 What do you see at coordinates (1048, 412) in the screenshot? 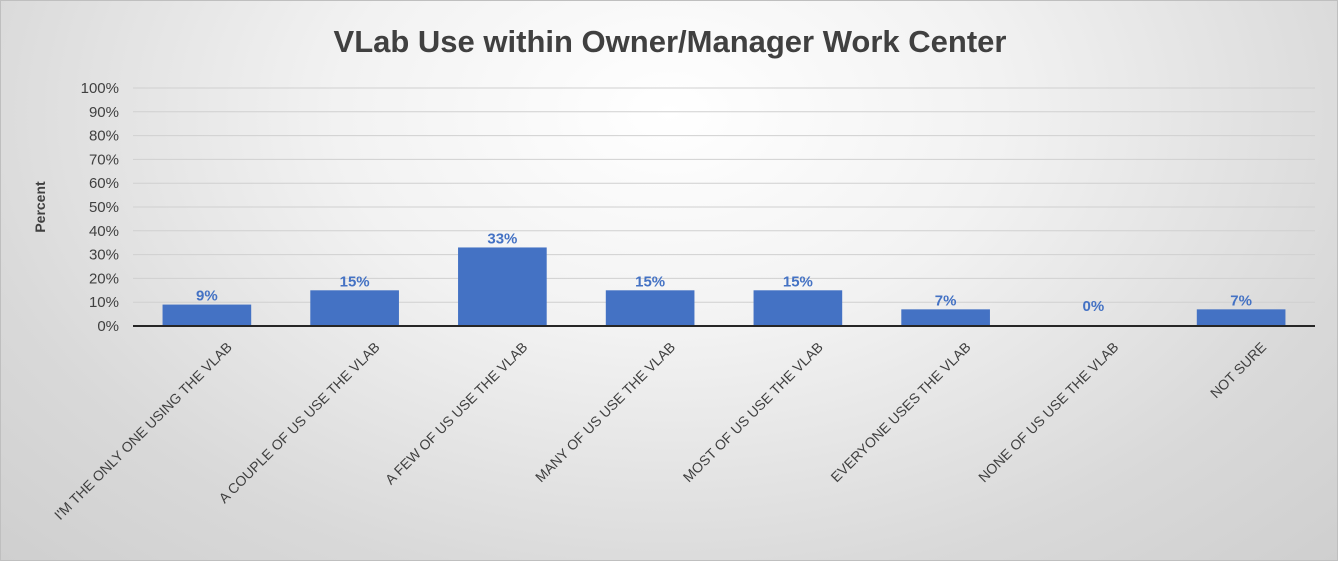
I see `x-tick-label: NONE OF US USE THE VLAB` at bounding box center [1048, 412].